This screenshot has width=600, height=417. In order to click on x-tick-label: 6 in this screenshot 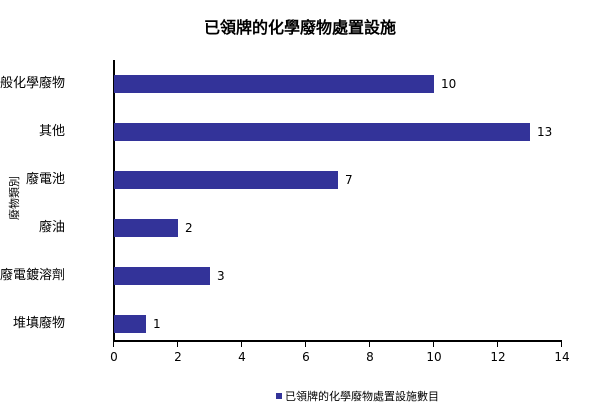, I will do `click(306, 357)`.